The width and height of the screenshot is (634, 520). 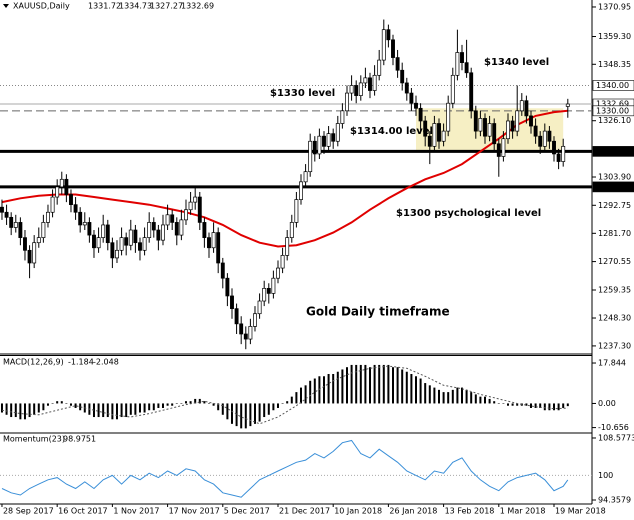 I want to click on chart-title: Gold Daily timeframe, so click(x=378, y=312).